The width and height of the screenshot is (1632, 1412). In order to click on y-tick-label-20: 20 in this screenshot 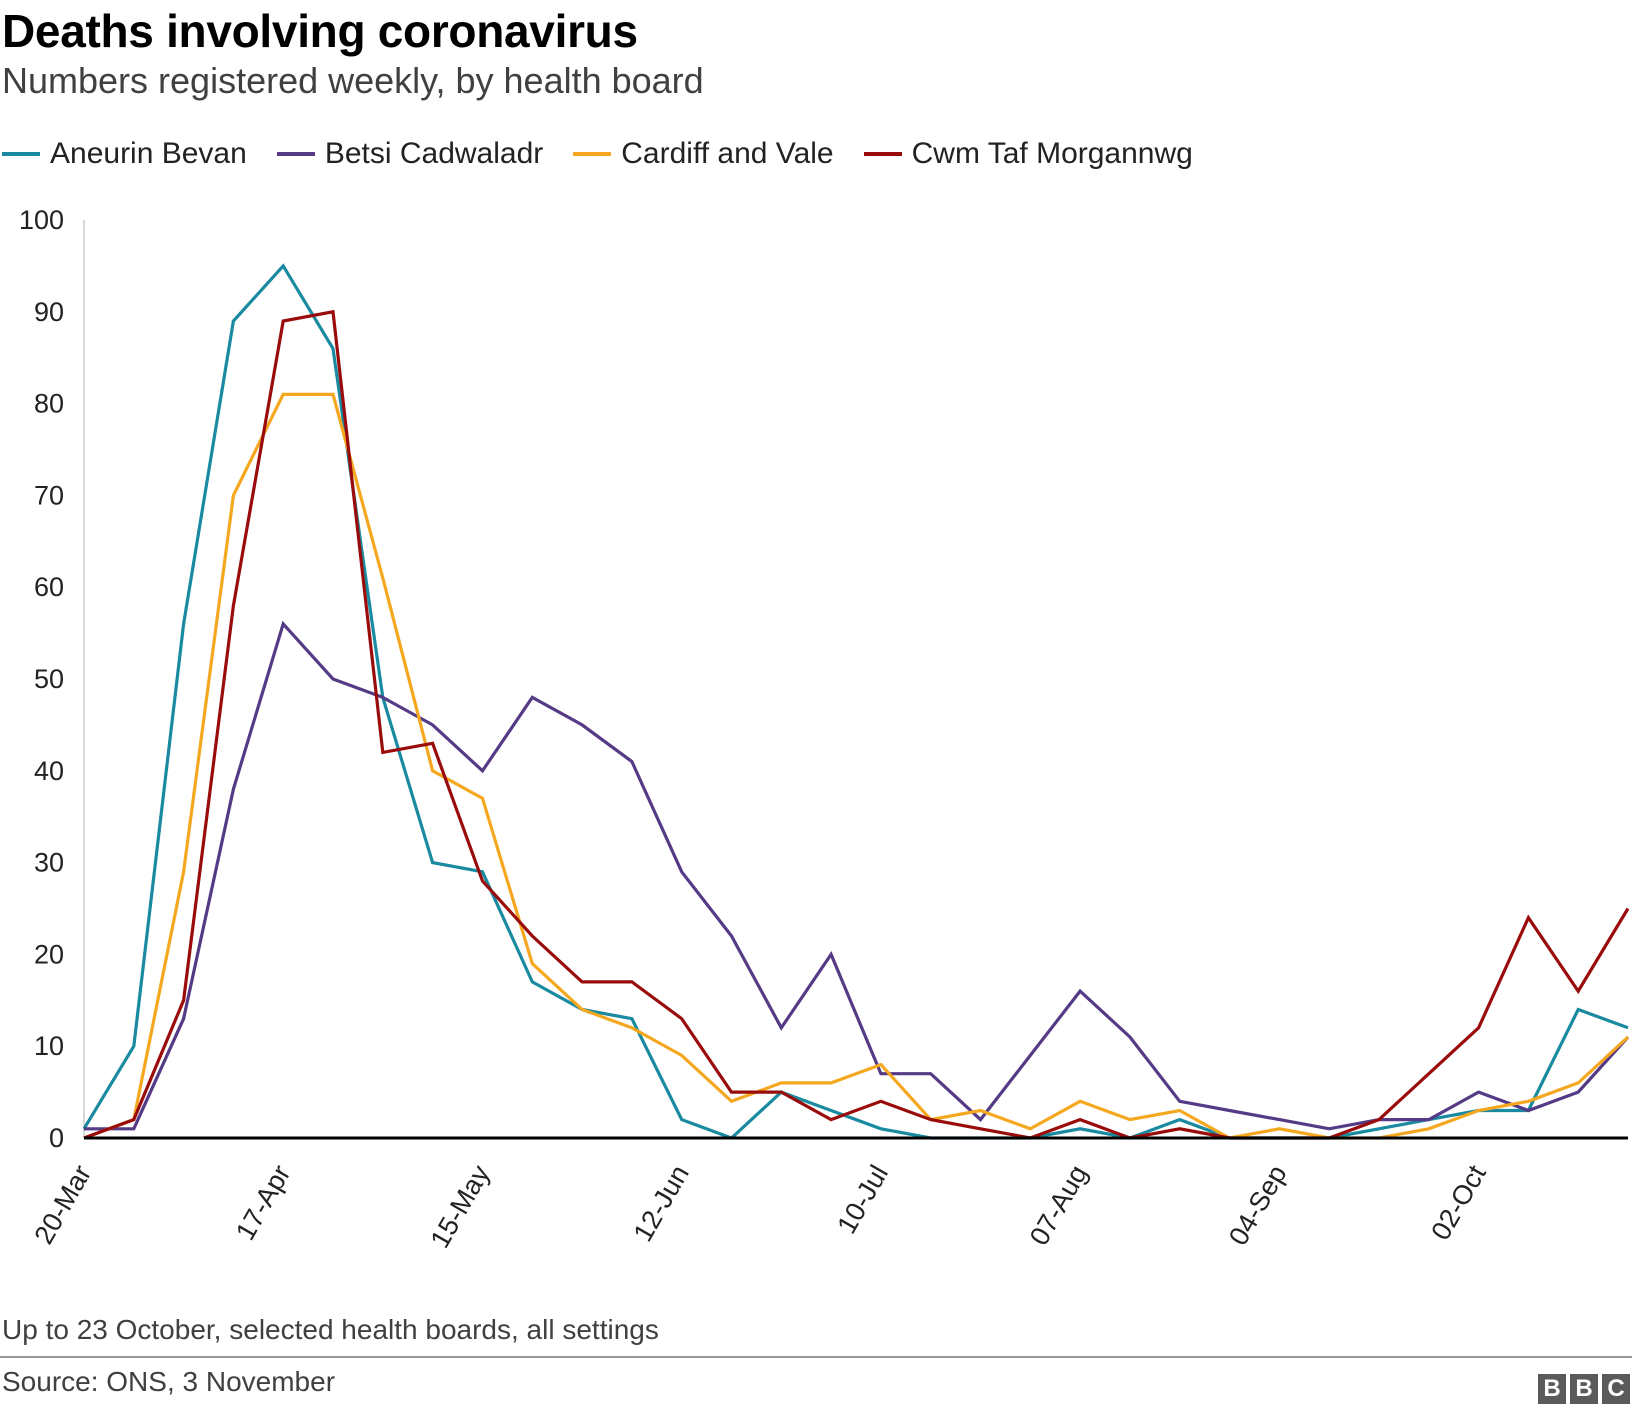, I will do `click(49, 954)`.